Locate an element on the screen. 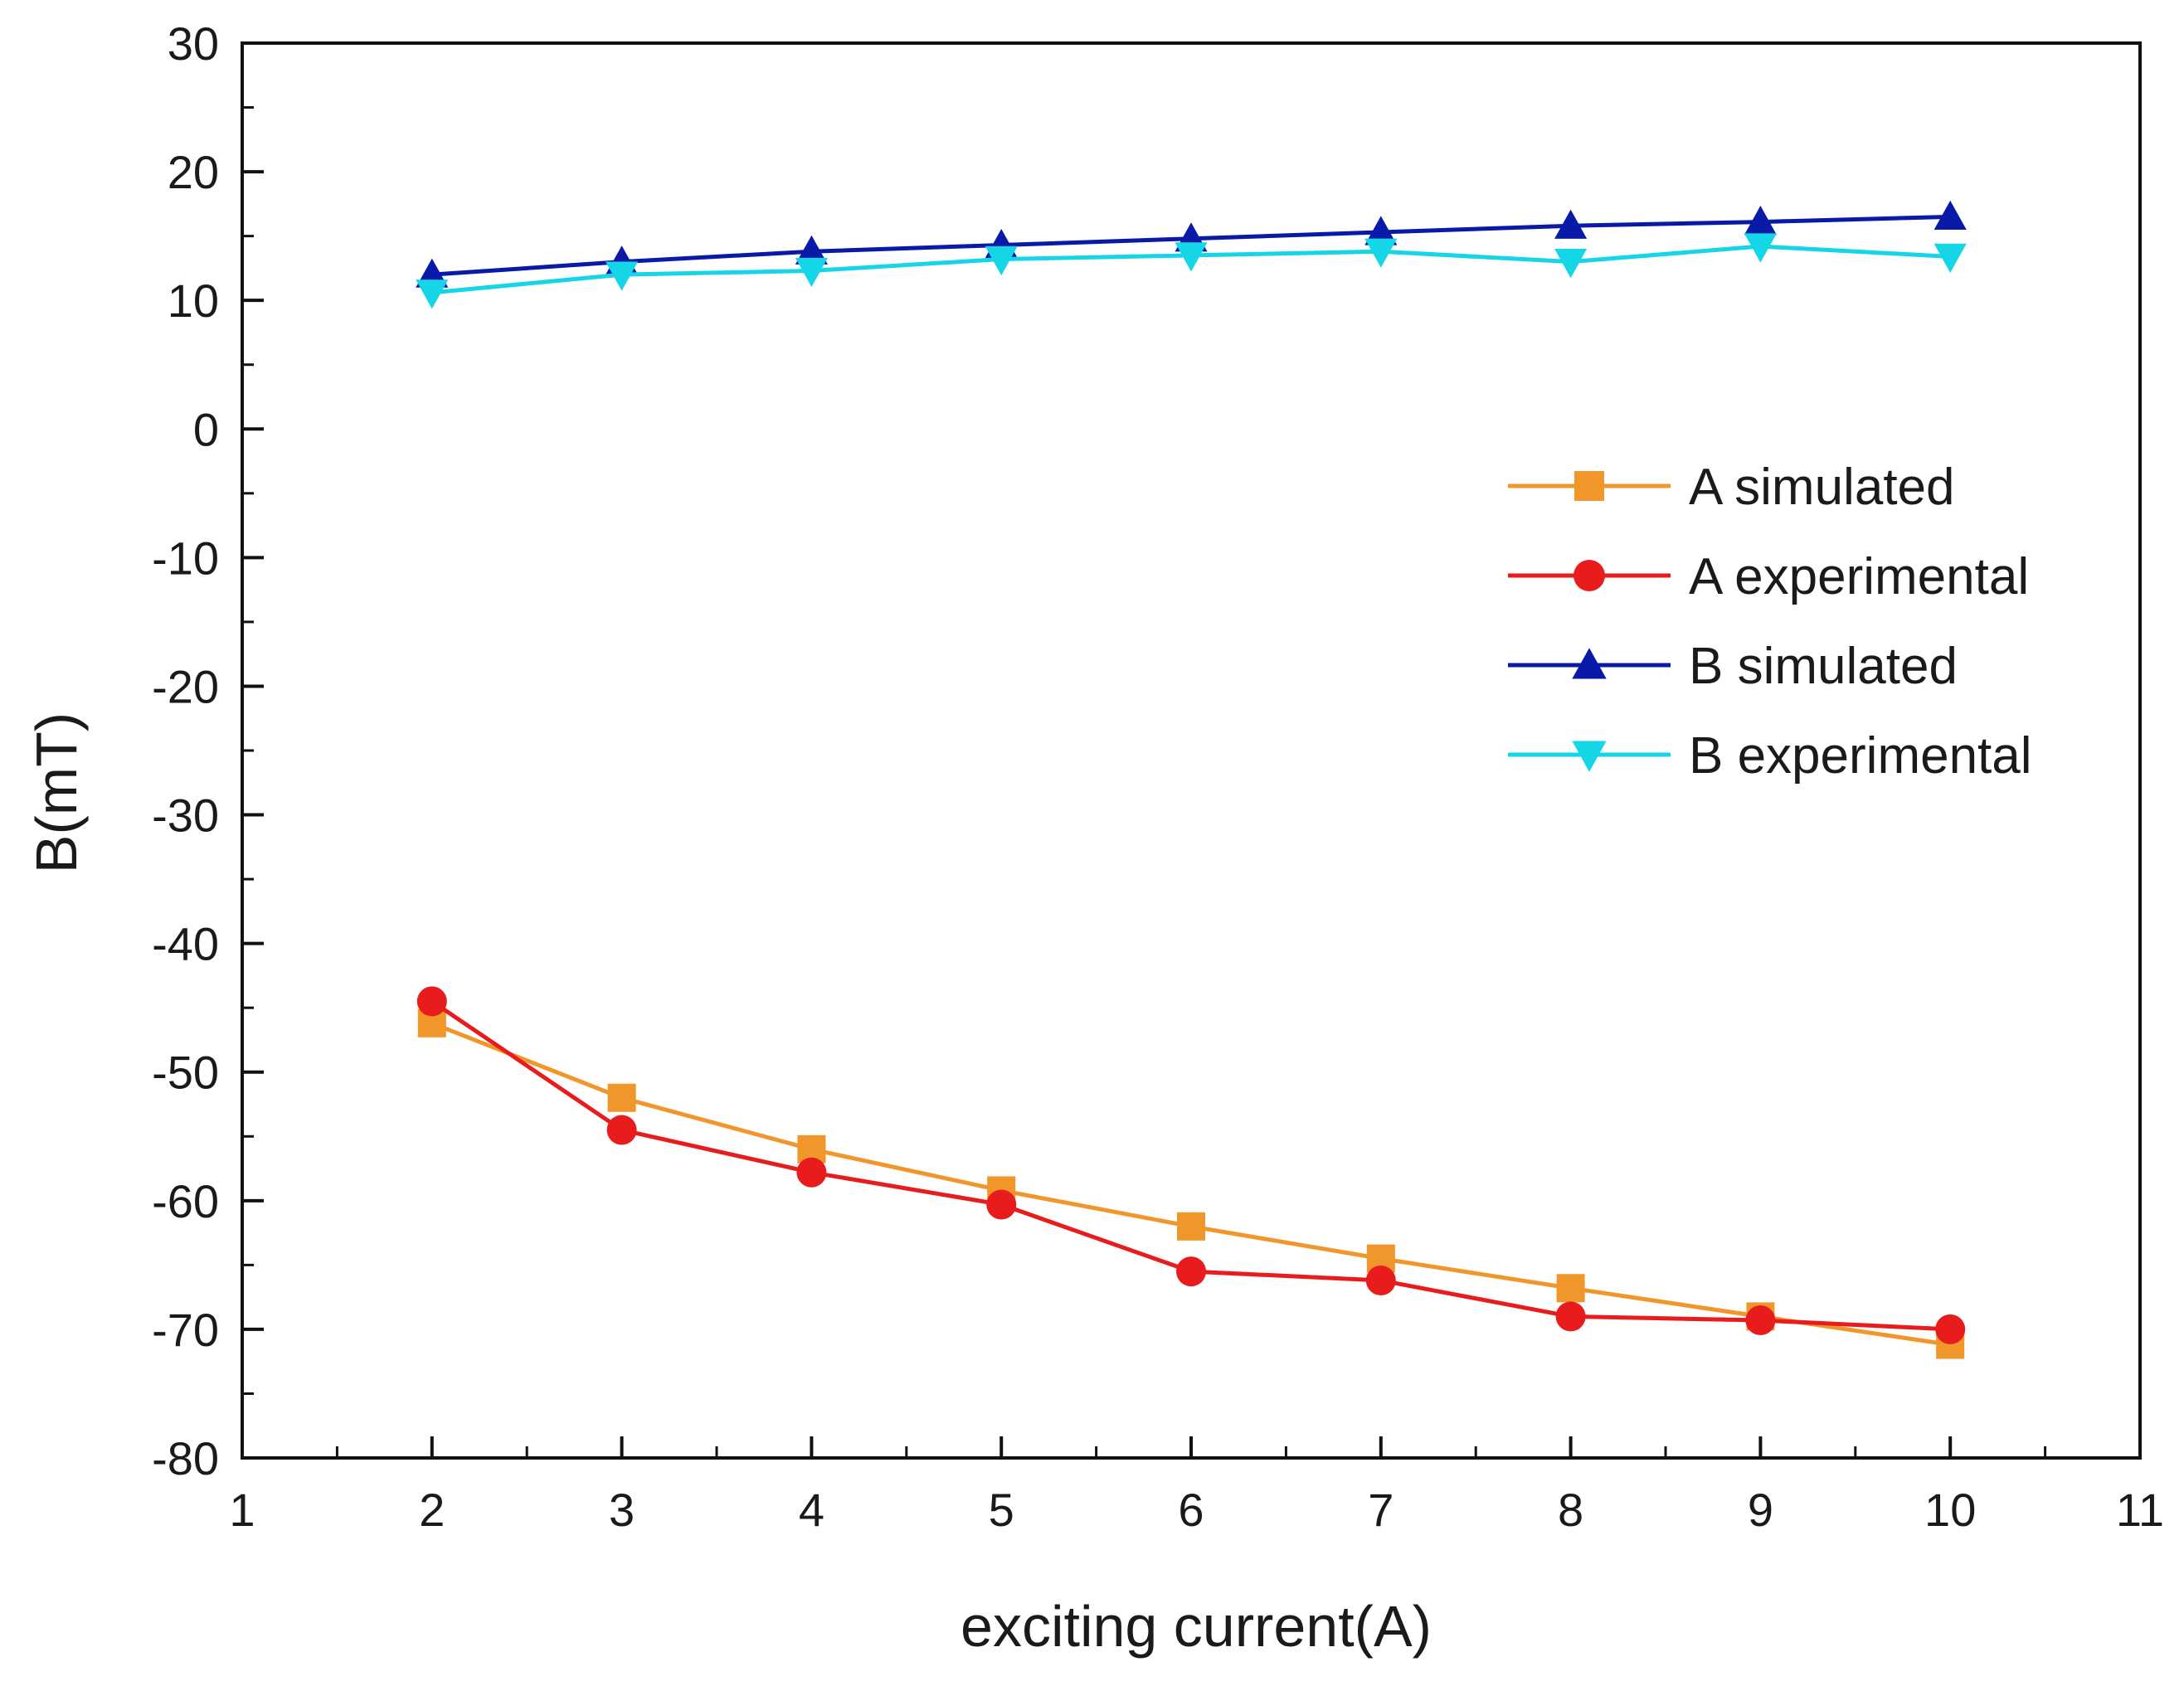 Image resolution: width=2184 pixels, height=1686 pixels. x-tick-label: 11 is located at coordinates (2140, 1510).